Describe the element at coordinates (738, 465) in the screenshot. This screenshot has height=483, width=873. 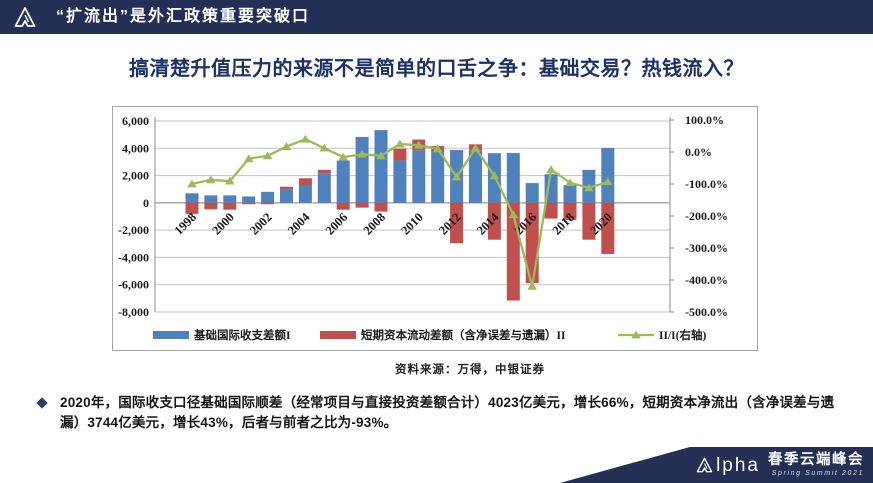
I see `brand-wordmark: lpha` at that location.